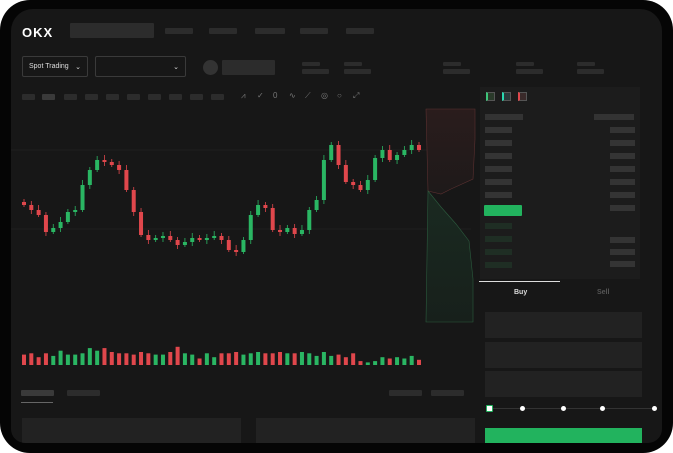 Image resolution: width=673 pixels, height=453 pixels. Describe the element at coordinates (131, 430) in the screenshot. I see `bottom-panel-left` at that location.